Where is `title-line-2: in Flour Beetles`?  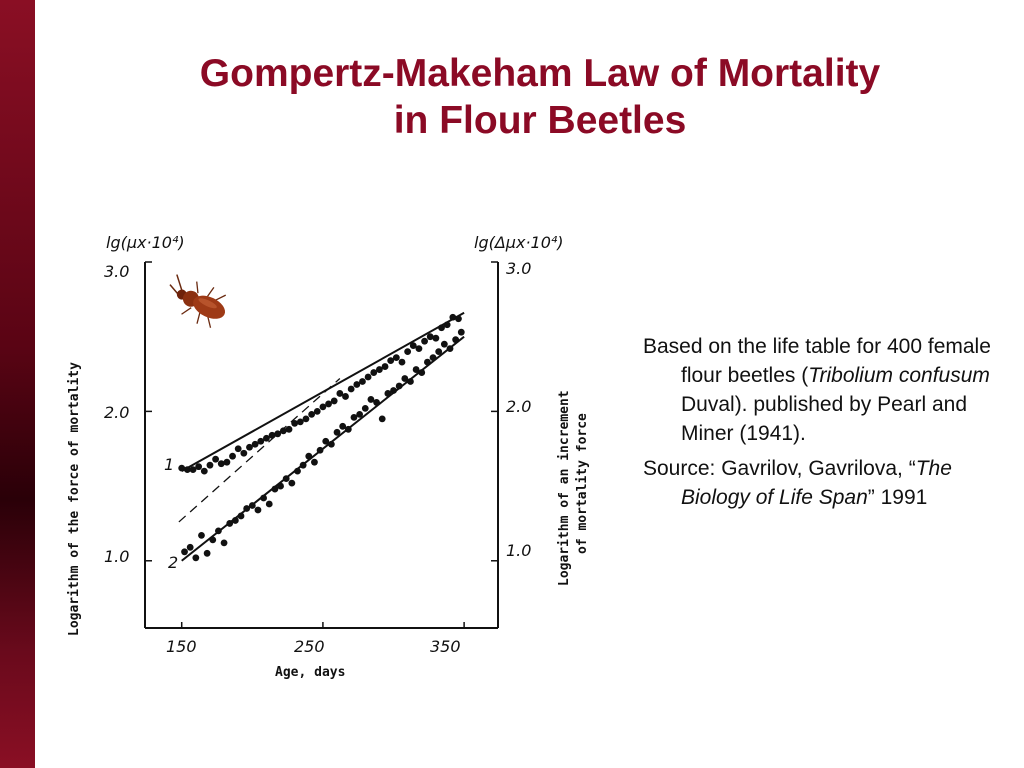 title-line-2: in Flour Beetles is located at coordinates (540, 120).